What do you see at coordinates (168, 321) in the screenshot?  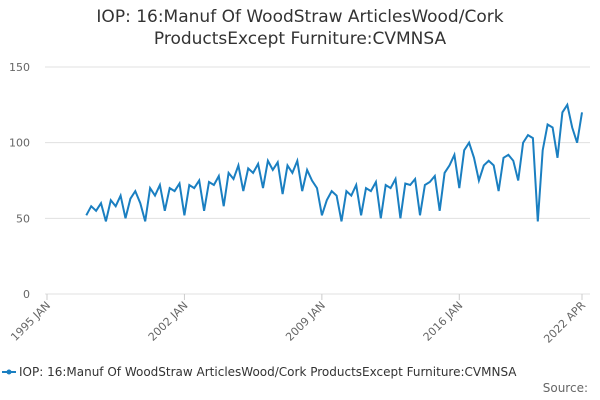 I see `x-tick-label: 2002 JAN` at bounding box center [168, 321].